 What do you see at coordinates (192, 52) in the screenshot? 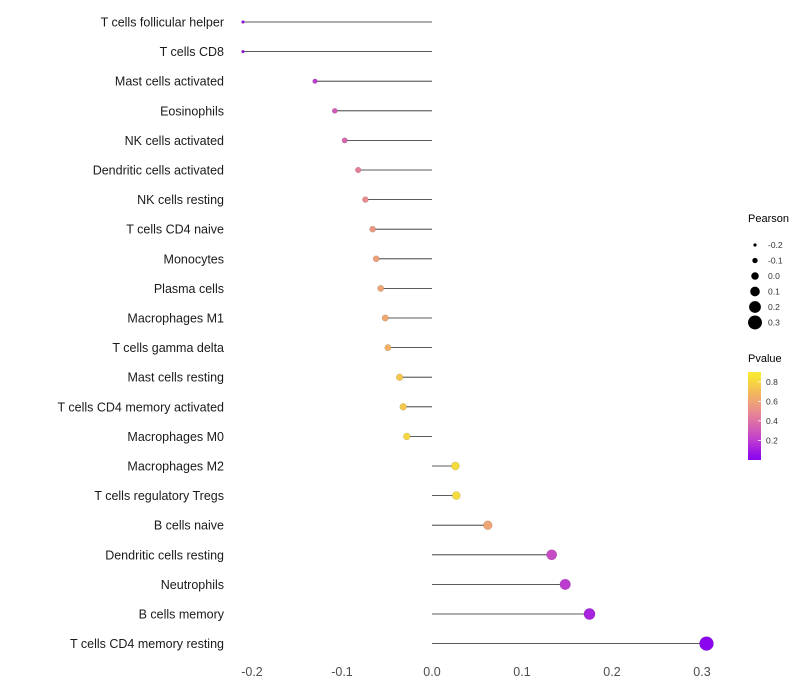
I see `category-label: T cells CD8` at bounding box center [192, 52].